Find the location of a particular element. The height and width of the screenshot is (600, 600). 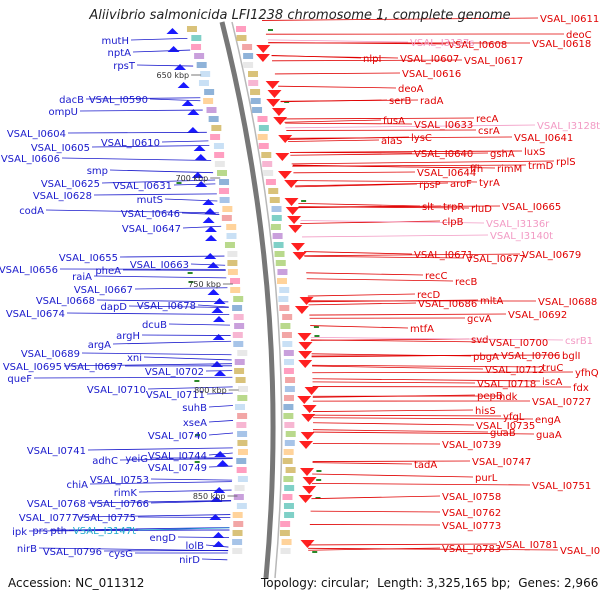

gene-label: rimM is located at coordinates (509, 169).